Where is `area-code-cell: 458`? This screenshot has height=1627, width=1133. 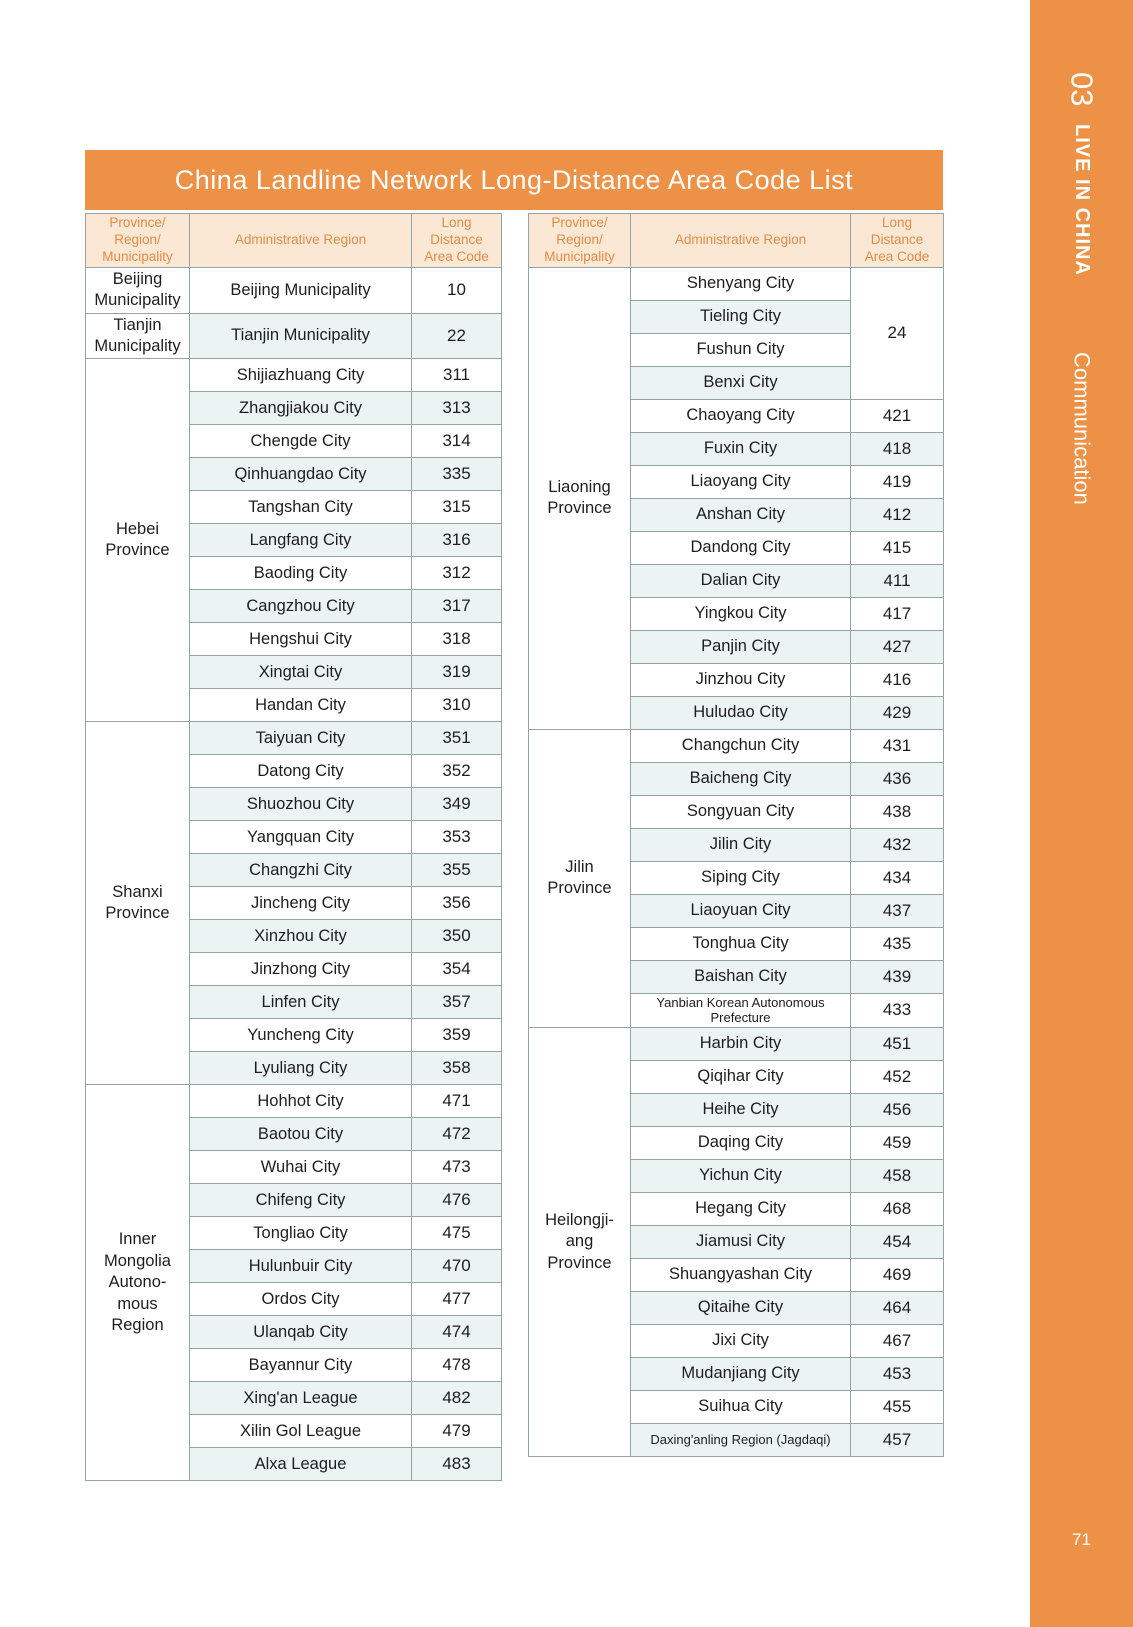 area-code-cell: 458 is located at coordinates (897, 1175).